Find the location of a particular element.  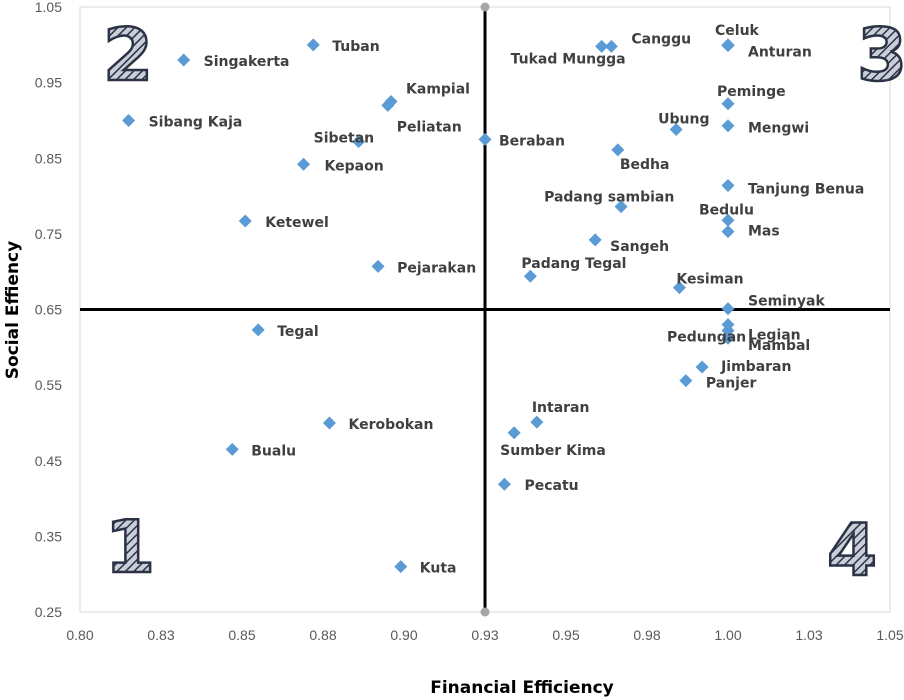

x-tick-label: 0.83 is located at coordinates (160, 635).